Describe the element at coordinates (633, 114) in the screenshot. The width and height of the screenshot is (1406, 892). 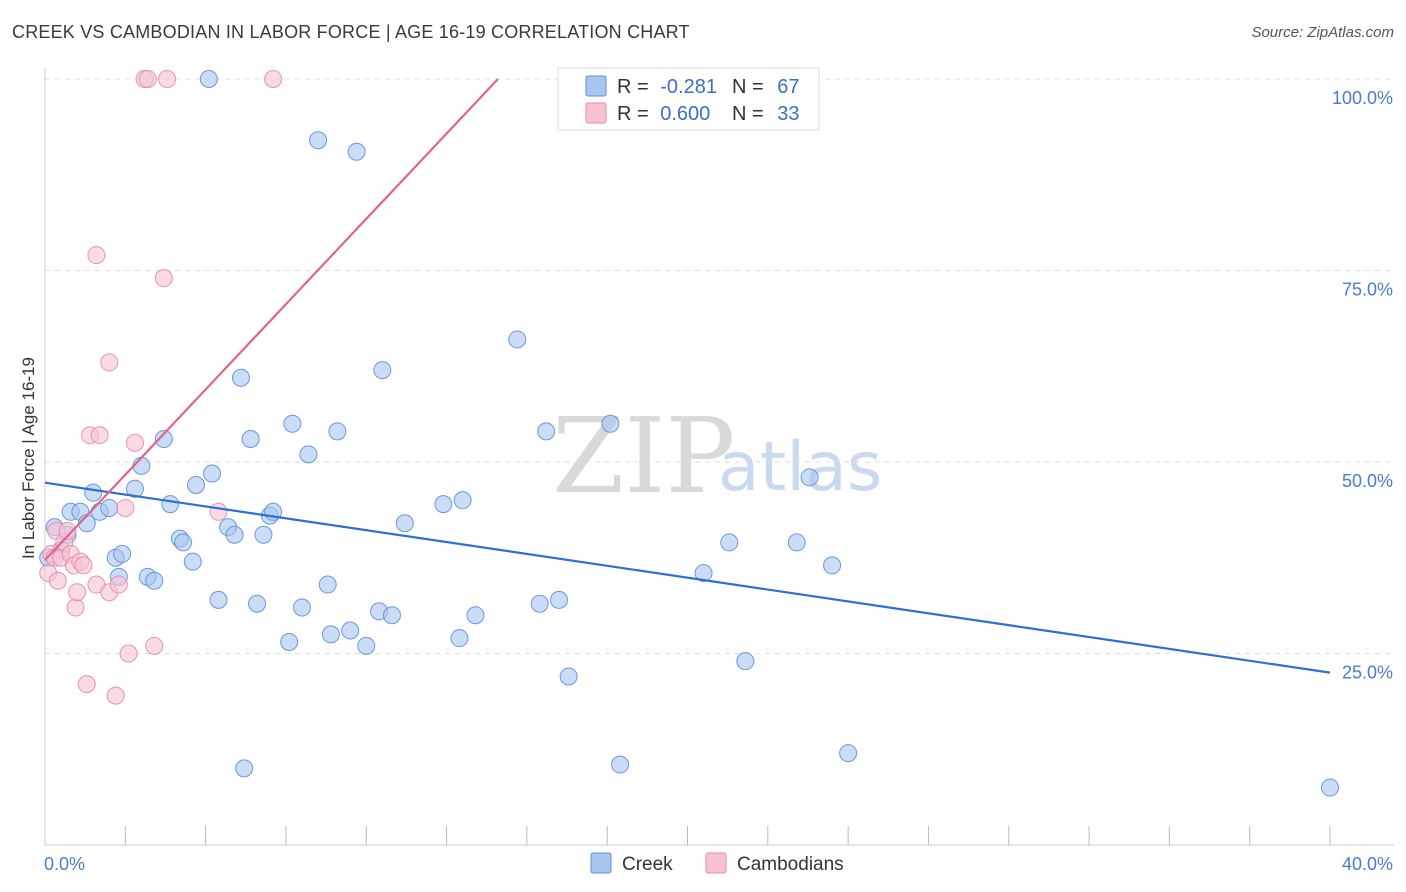
I see `legend-cambodian-r-label: R =` at that location.